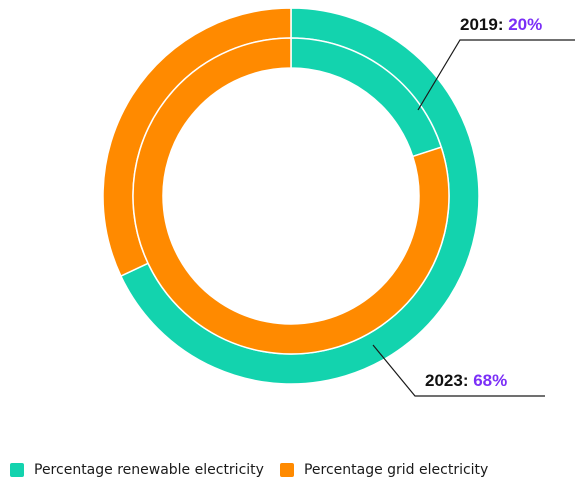  I want to click on callout-2023: 2023: 68%, so click(466, 380).